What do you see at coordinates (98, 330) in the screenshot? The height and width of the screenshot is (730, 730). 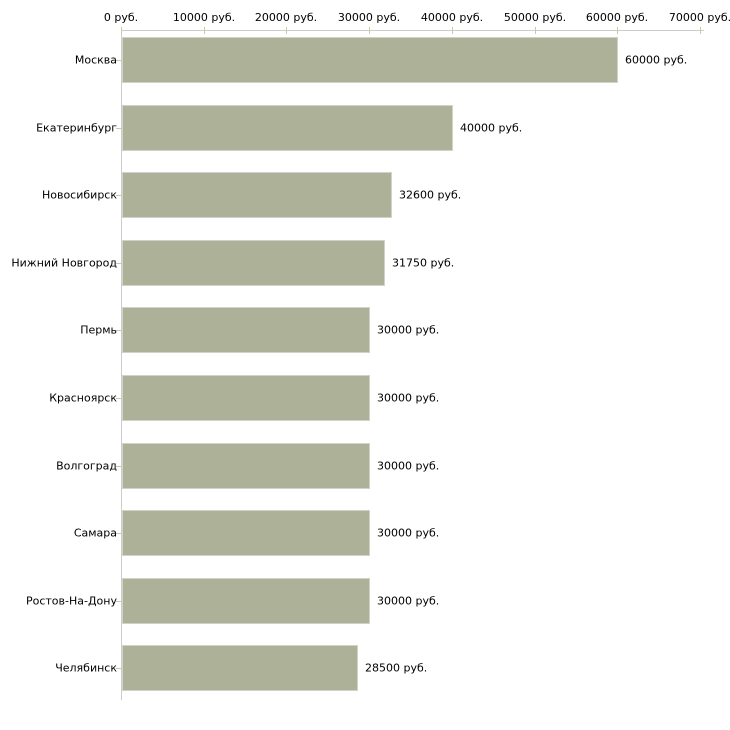 I see `category-label: Пермь` at bounding box center [98, 330].